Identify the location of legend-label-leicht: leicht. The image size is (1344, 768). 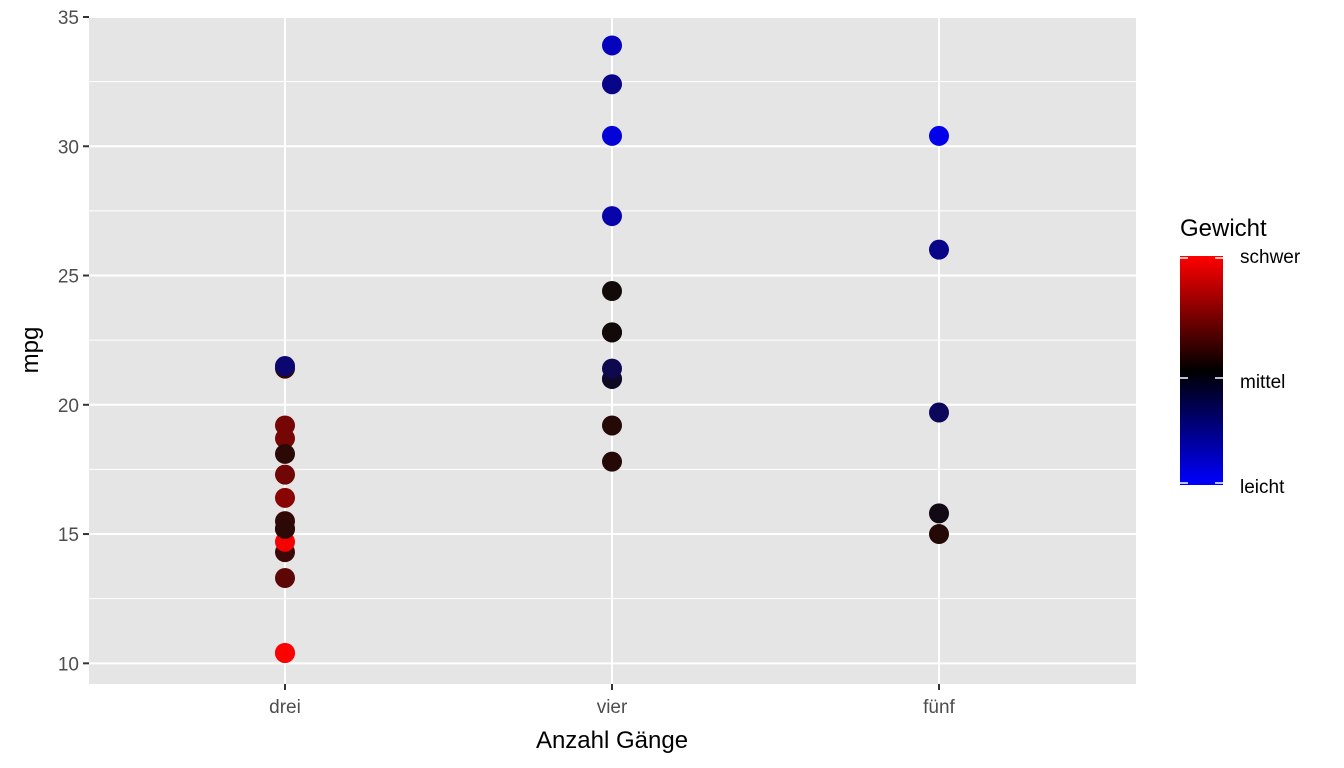
(1262, 487).